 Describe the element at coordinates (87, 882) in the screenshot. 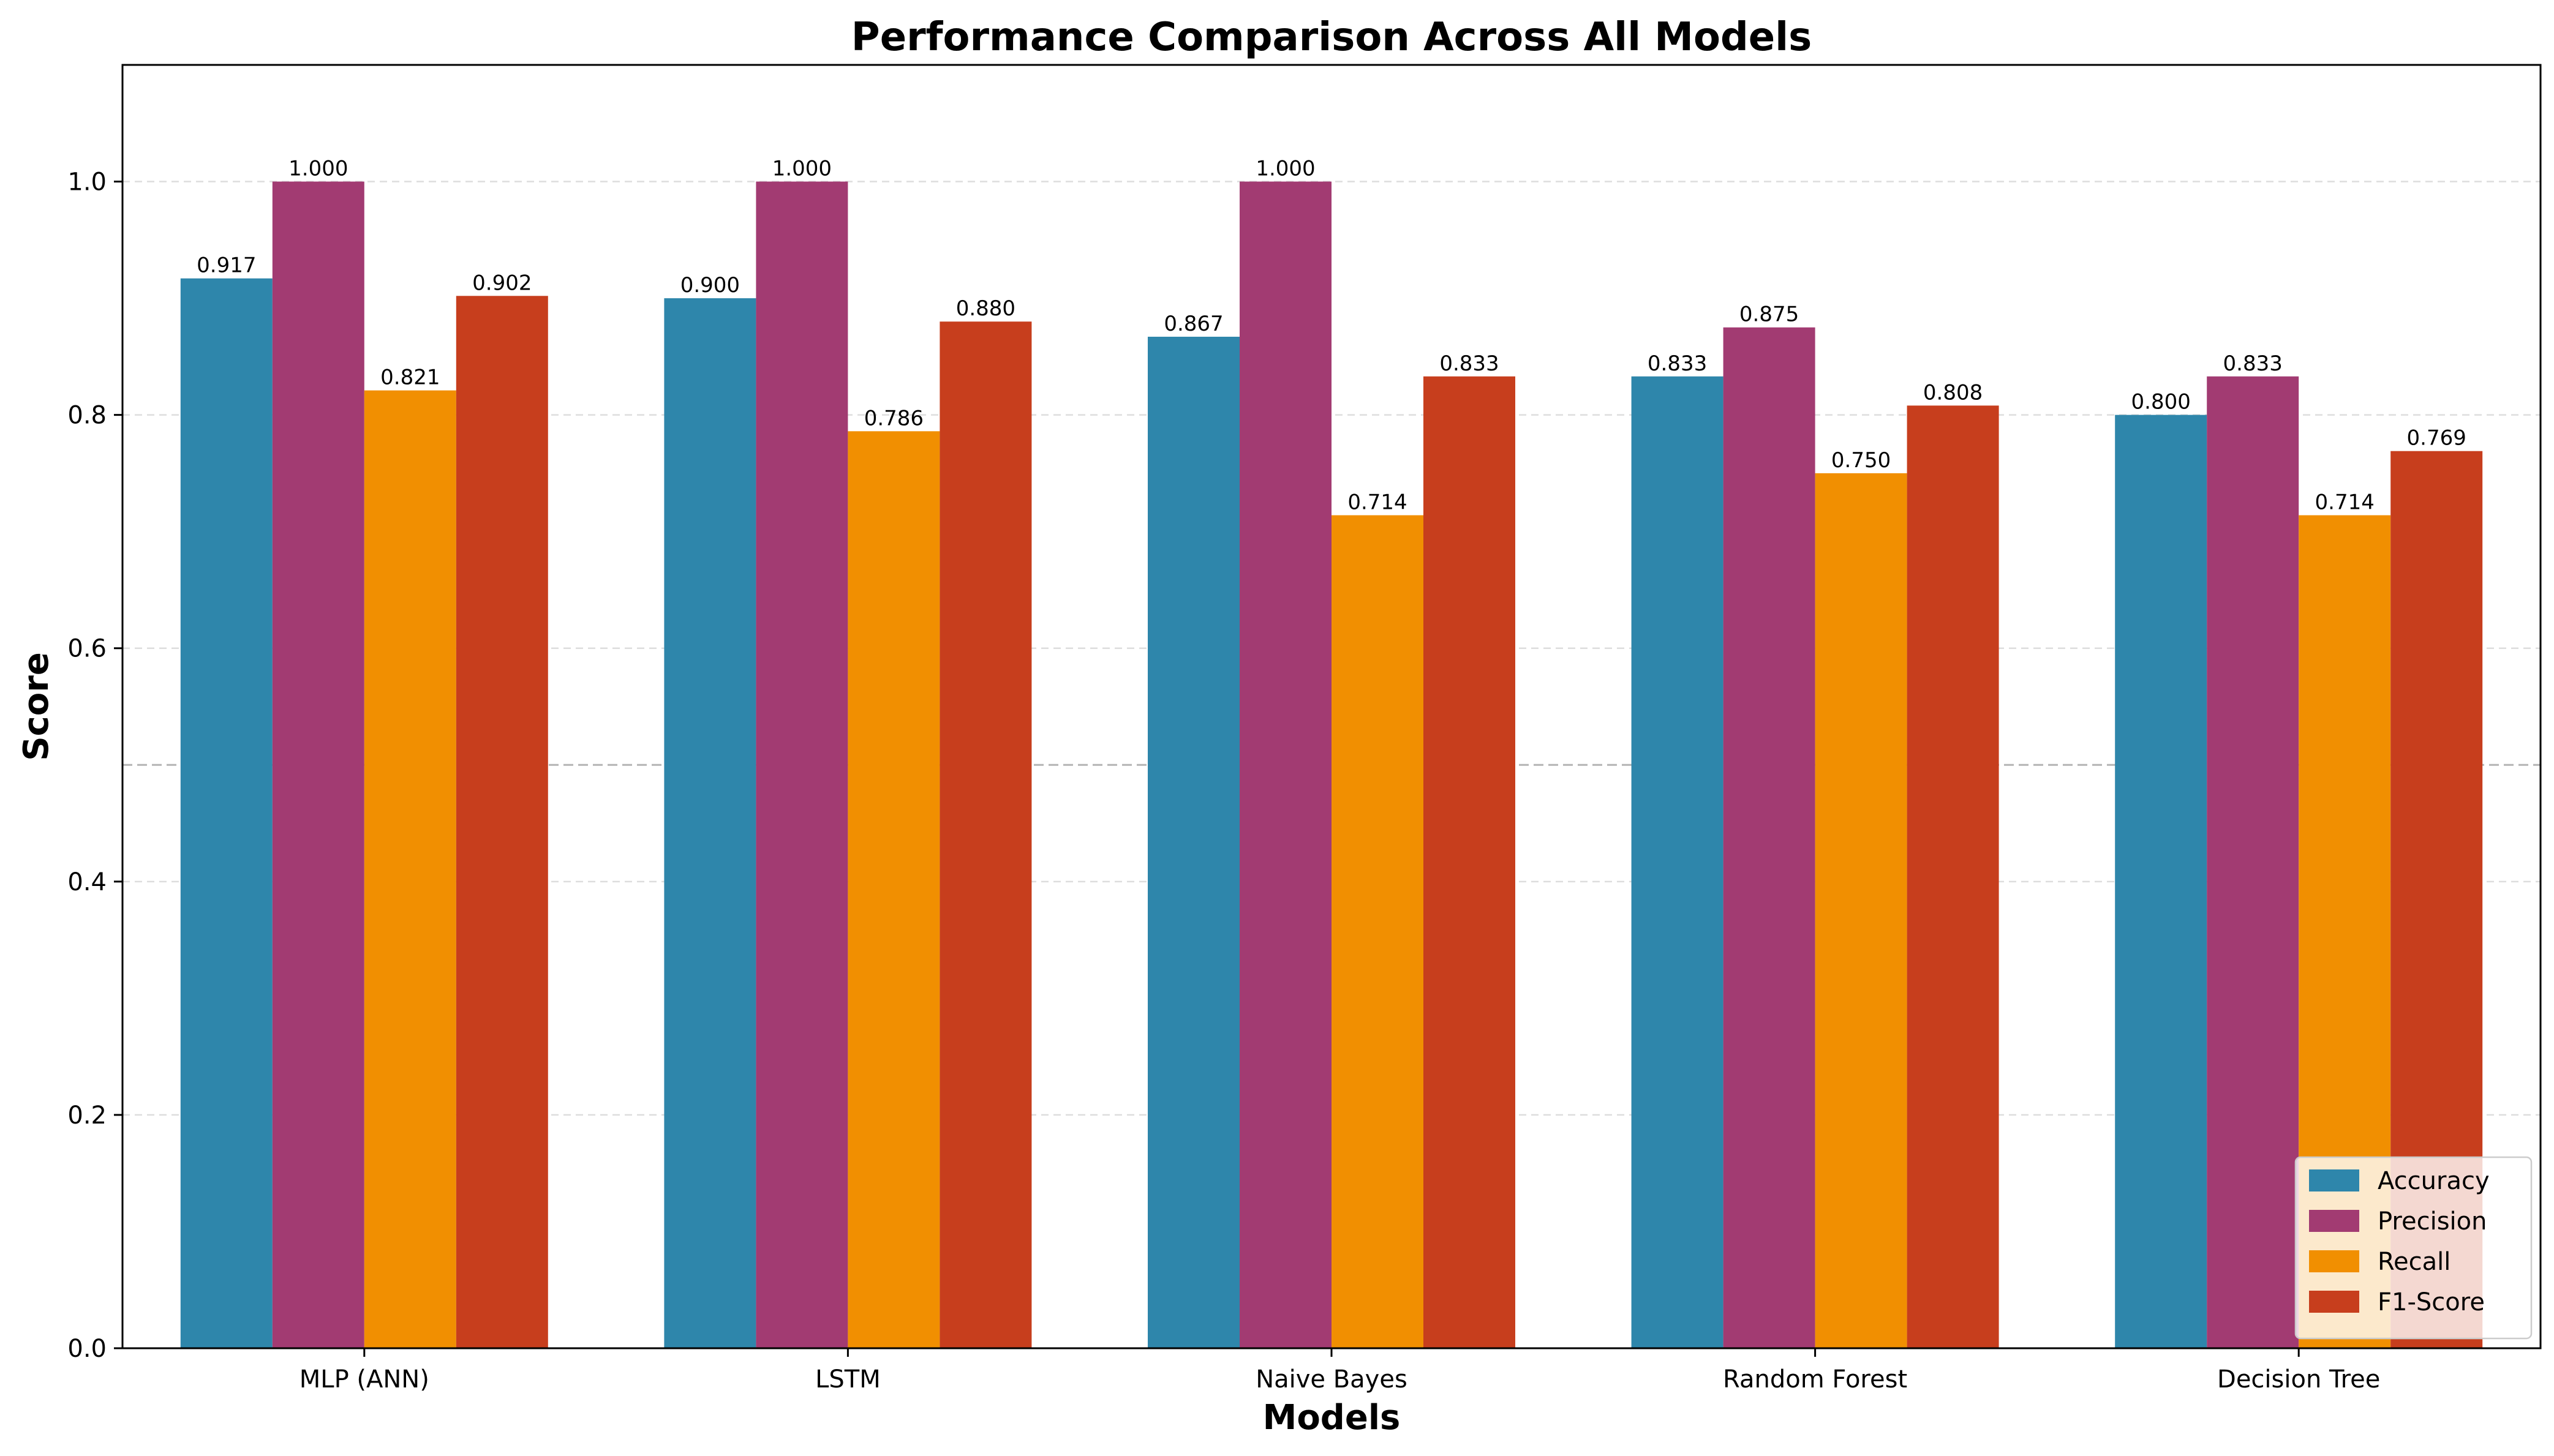

I see `y-tick-label: 0.4` at that location.